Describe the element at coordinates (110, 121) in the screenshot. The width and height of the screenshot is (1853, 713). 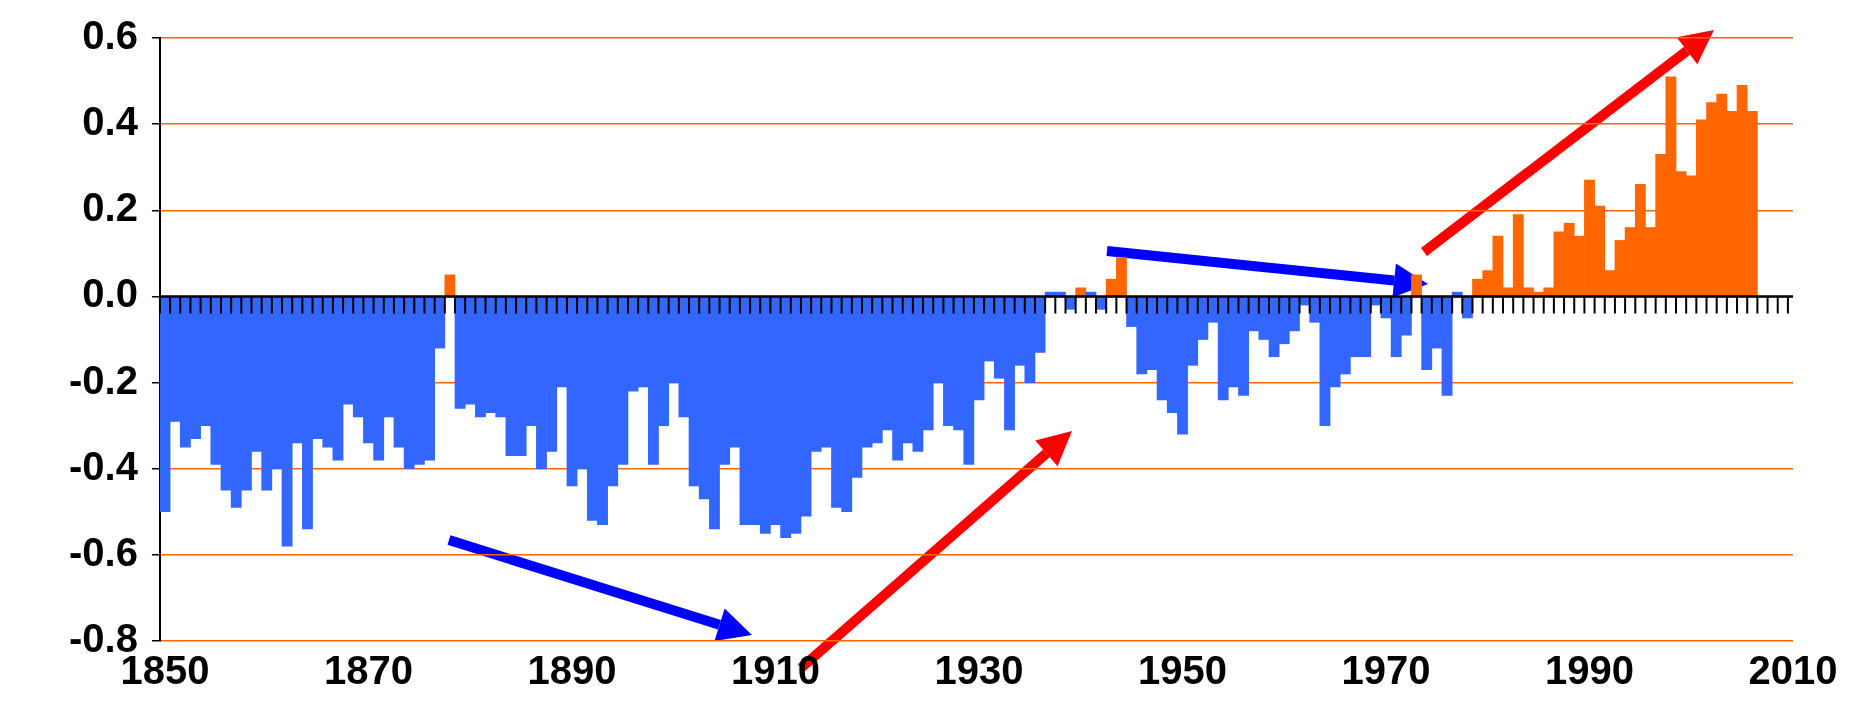
I see `y-tick-label: 0.4` at that location.